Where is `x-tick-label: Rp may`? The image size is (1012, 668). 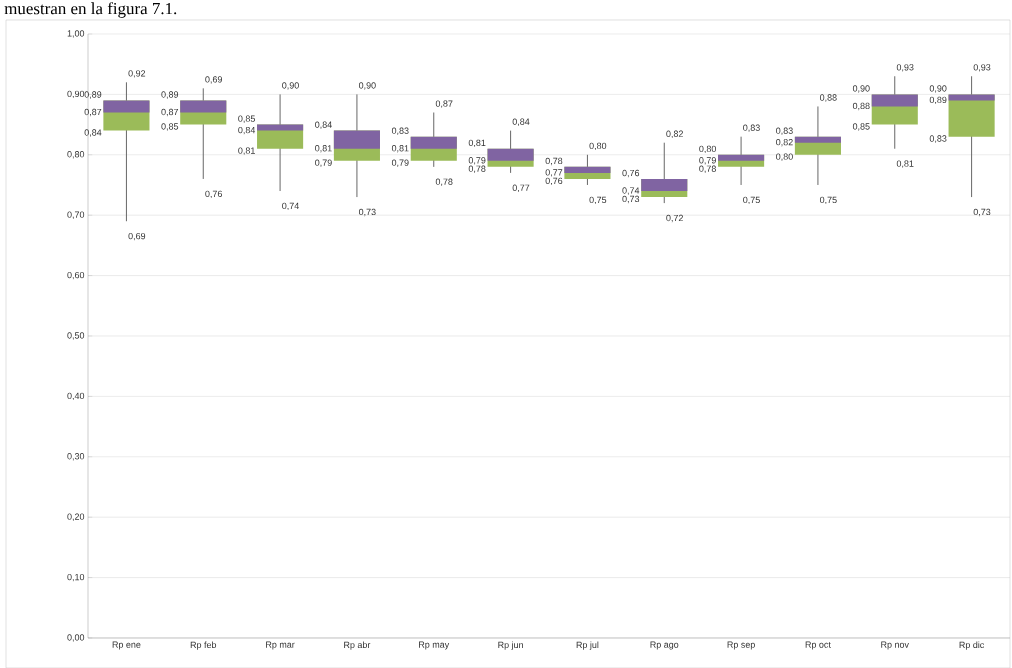
x-tick-label: Rp may is located at coordinates (434, 645).